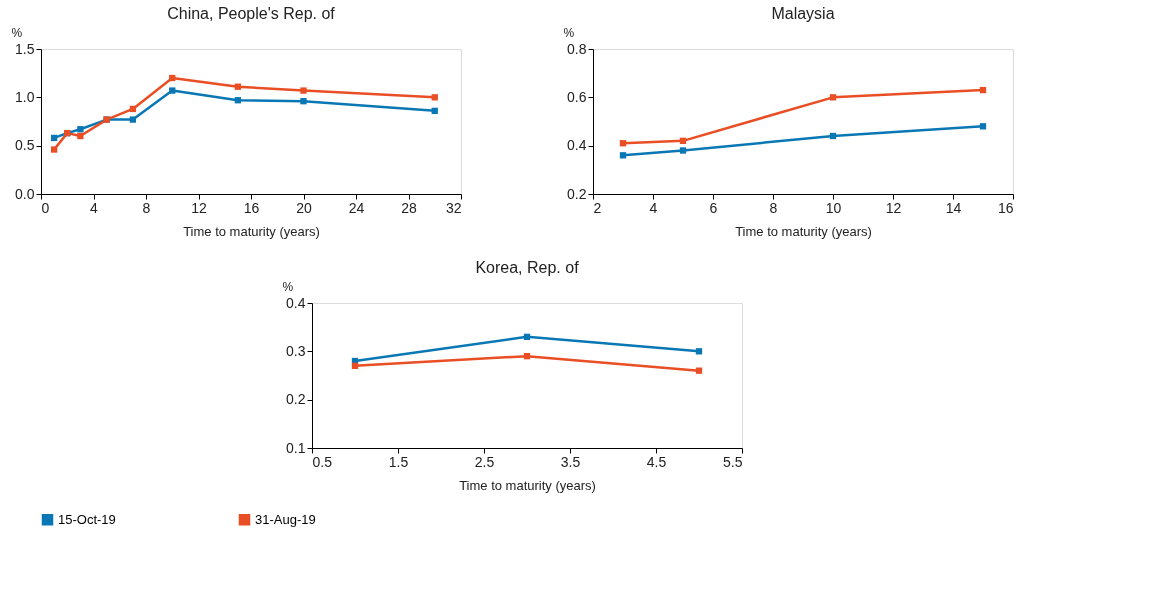 The height and width of the screenshot is (610, 1162). I want to click on x-tick-label: 1.5, so click(398, 461).